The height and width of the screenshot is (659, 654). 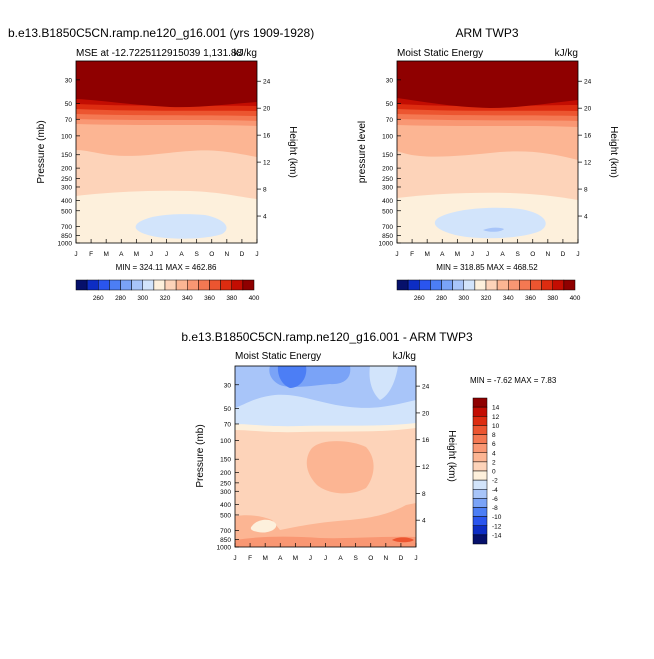 I want to click on y2-tick-label: 12, so click(x=426, y=467).